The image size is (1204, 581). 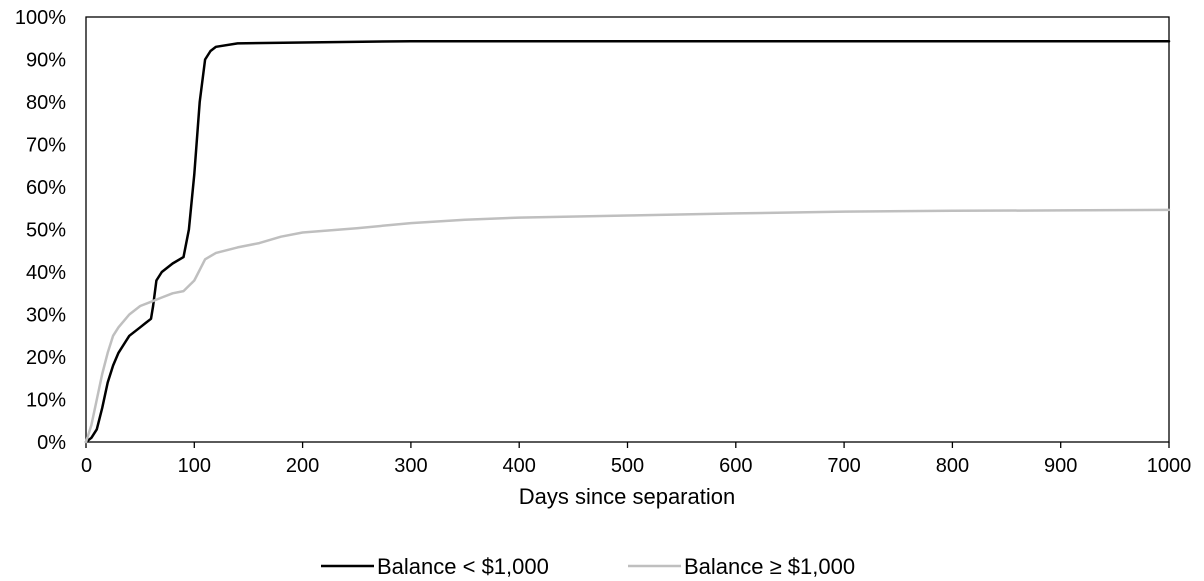 What do you see at coordinates (843, 466) in the screenshot?
I see `x-tick-label: 700` at bounding box center [843, 466].